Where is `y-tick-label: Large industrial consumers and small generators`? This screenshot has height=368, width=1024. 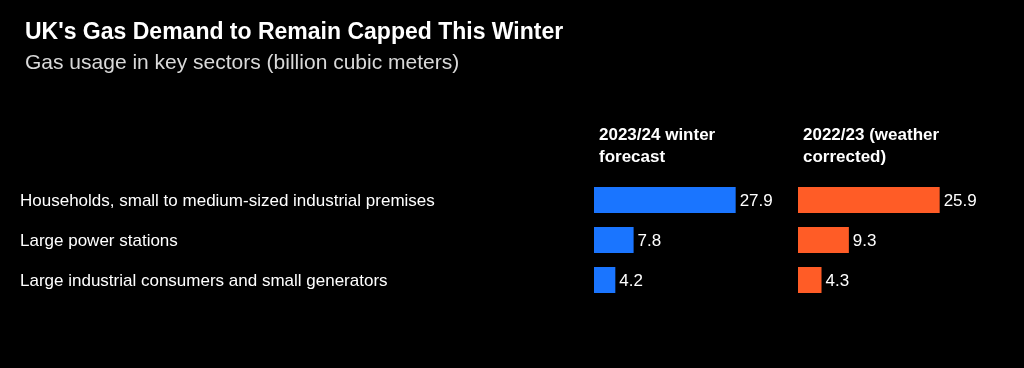
y-tick-label: Large industrial consumers and small generators is located at coordinates (204, 280).